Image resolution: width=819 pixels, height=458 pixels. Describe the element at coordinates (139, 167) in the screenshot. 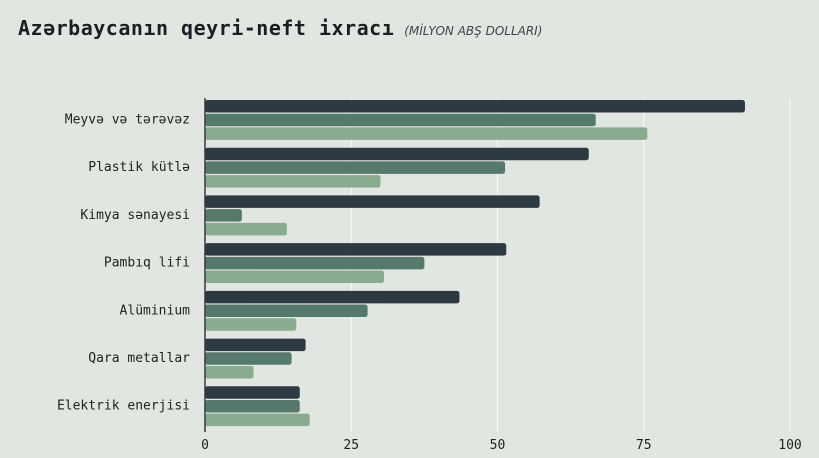

I see `category-label: Plastik kütlə` at that location.